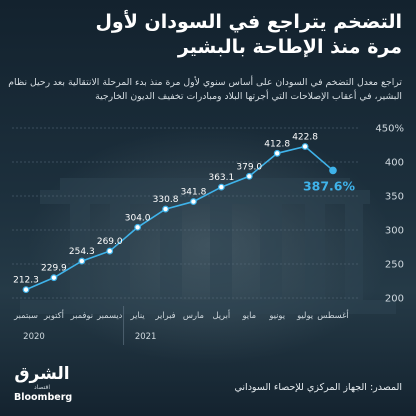  Describe the element at coordinates (138, 218) in the screenshot. I see `data-label: 304.0` at that location.